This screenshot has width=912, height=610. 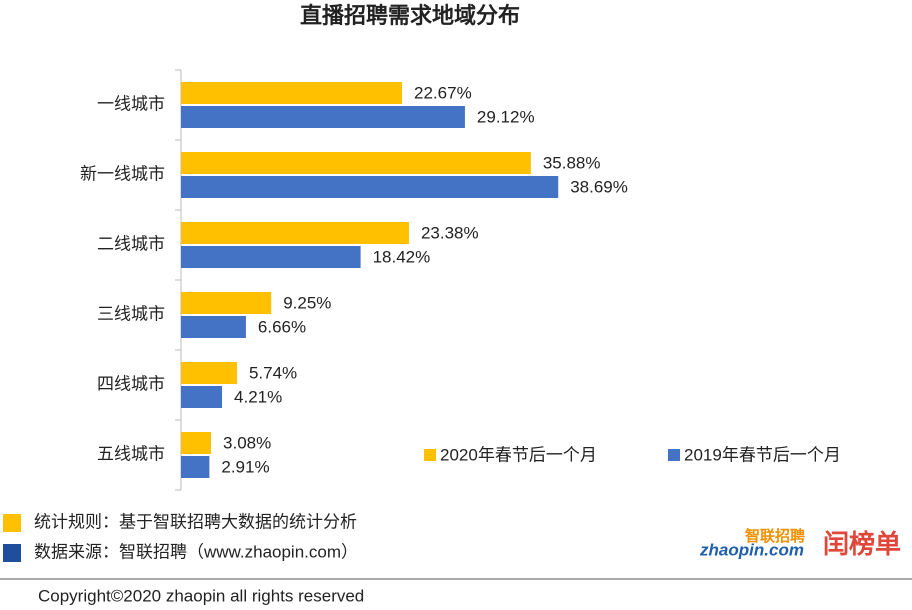 What do you see at coordinates (862, 544) in the screenshot?
I see `logo-text: 闰榜单` at bounding box center [862, 544].